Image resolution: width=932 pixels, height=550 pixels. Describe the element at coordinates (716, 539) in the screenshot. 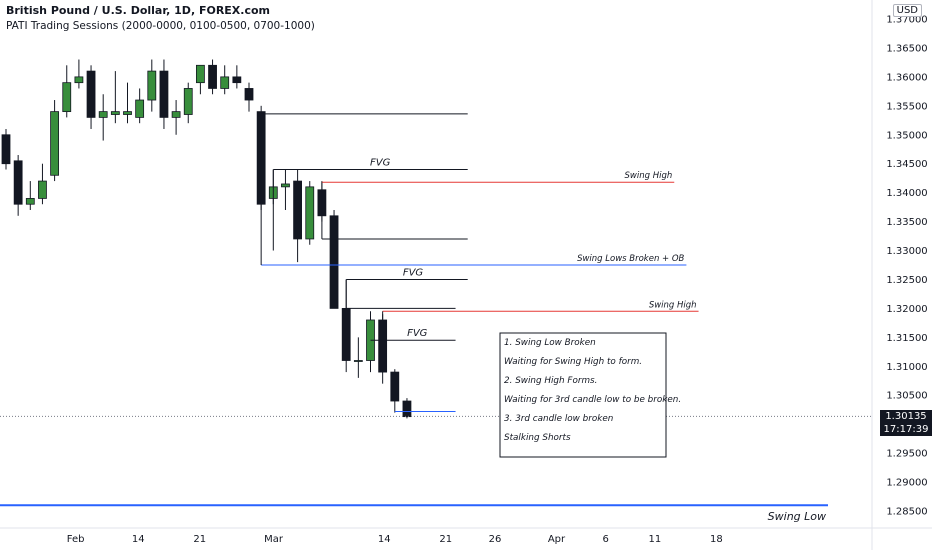

I see `time-tick-label: 18` at that location.